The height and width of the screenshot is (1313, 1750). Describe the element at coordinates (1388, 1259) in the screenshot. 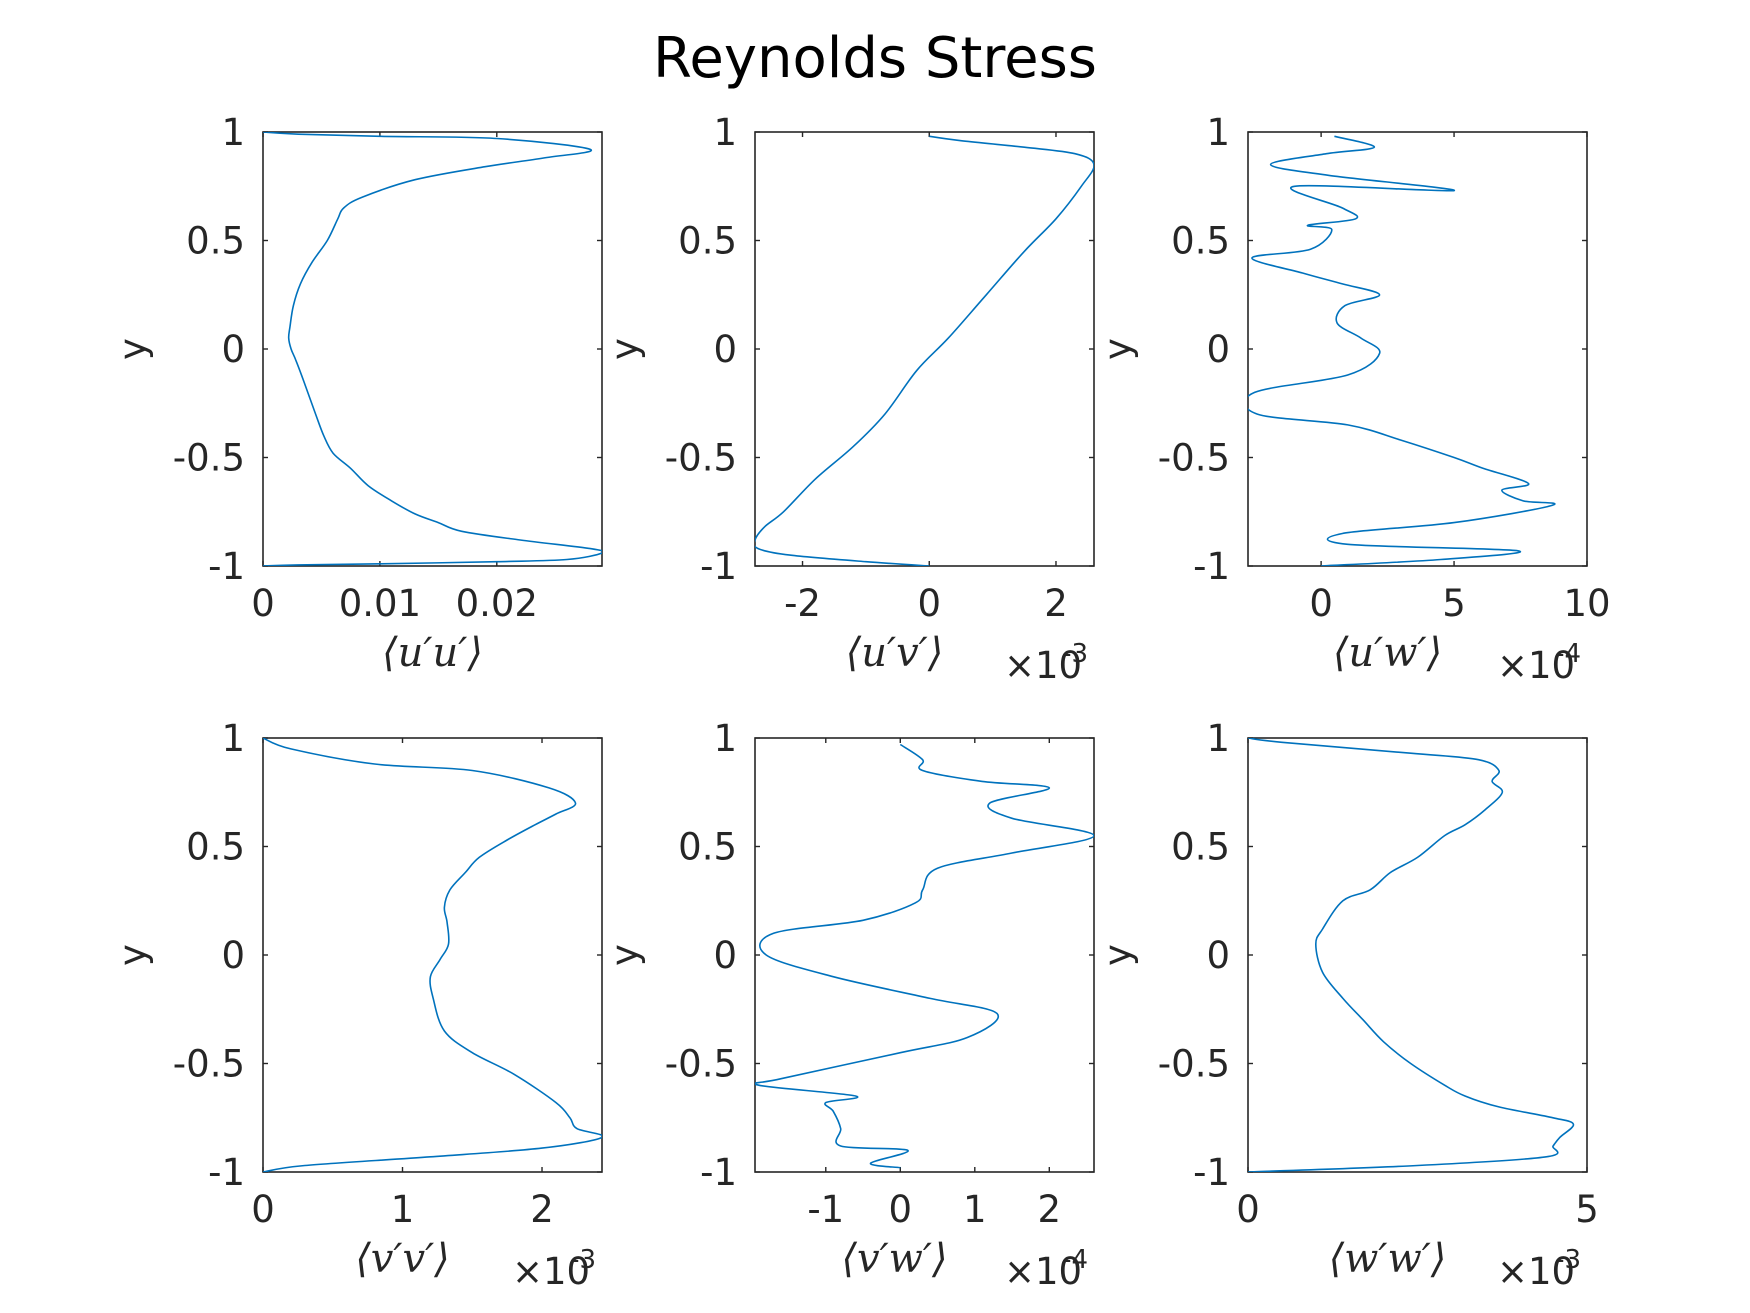

I see `x-axis-label: ⟨w′w′⟩` at that location.